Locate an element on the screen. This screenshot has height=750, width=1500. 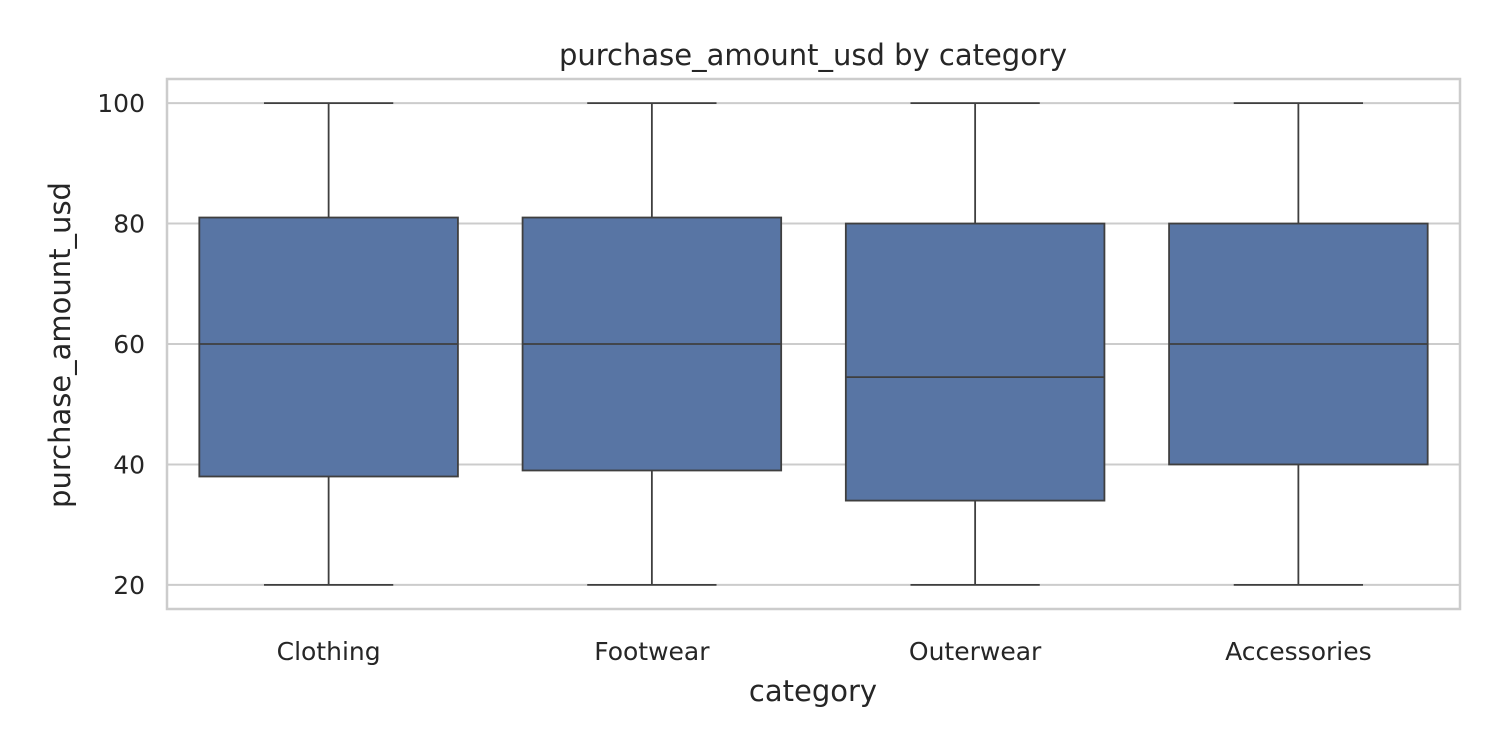
y-tick-label-40: 40 is located at coordinates (129, 464).